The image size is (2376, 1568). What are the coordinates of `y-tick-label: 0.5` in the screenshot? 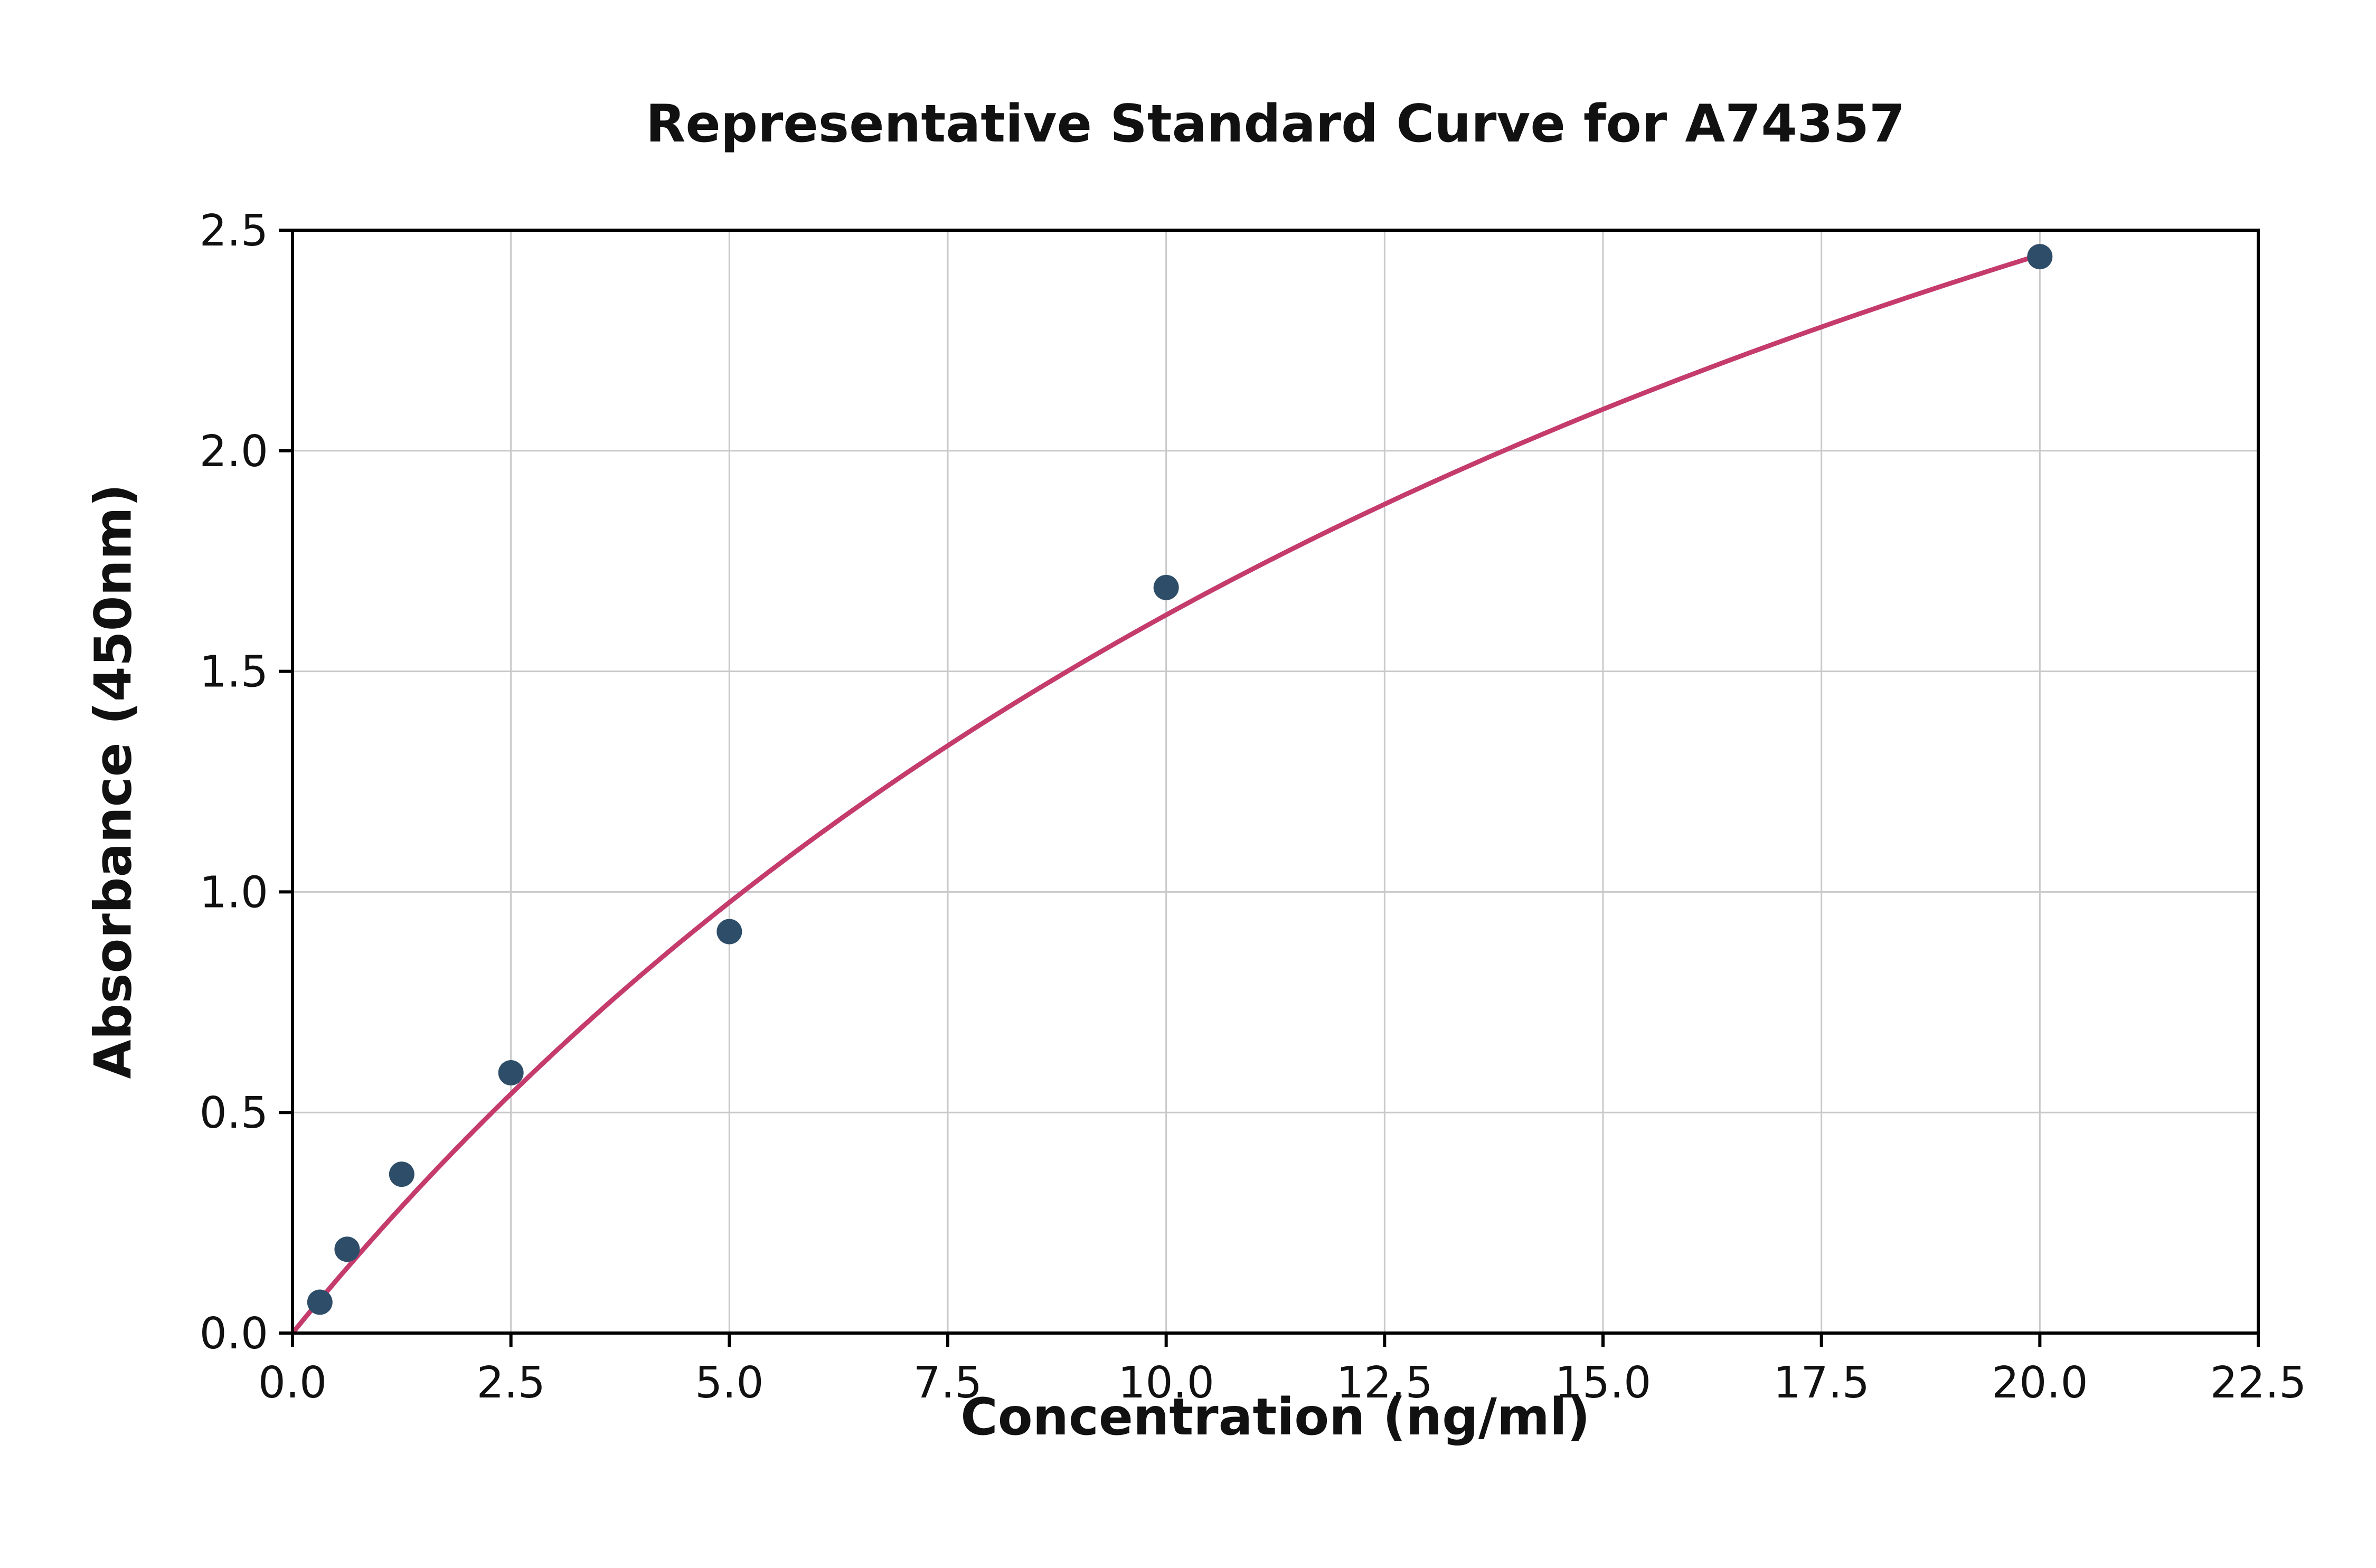 It's located at (234, 1113).